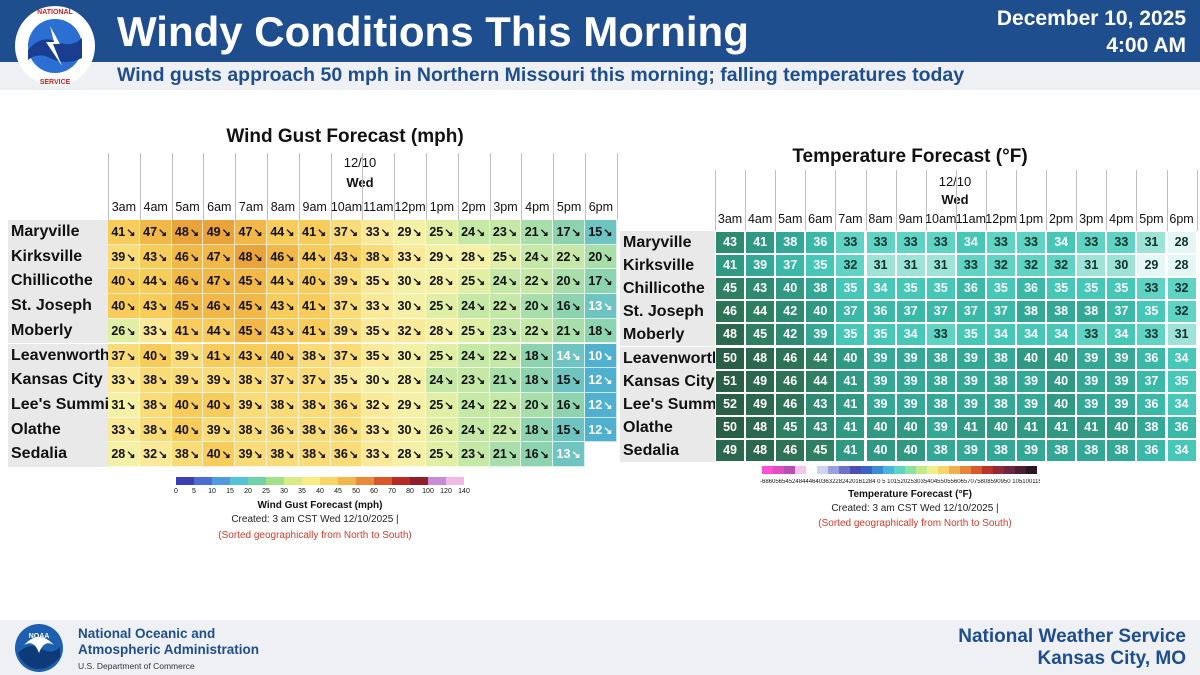  Describe the element at coordinates (410, 232) in the screenshot. I see `wind-cell: 29↘` at that location.